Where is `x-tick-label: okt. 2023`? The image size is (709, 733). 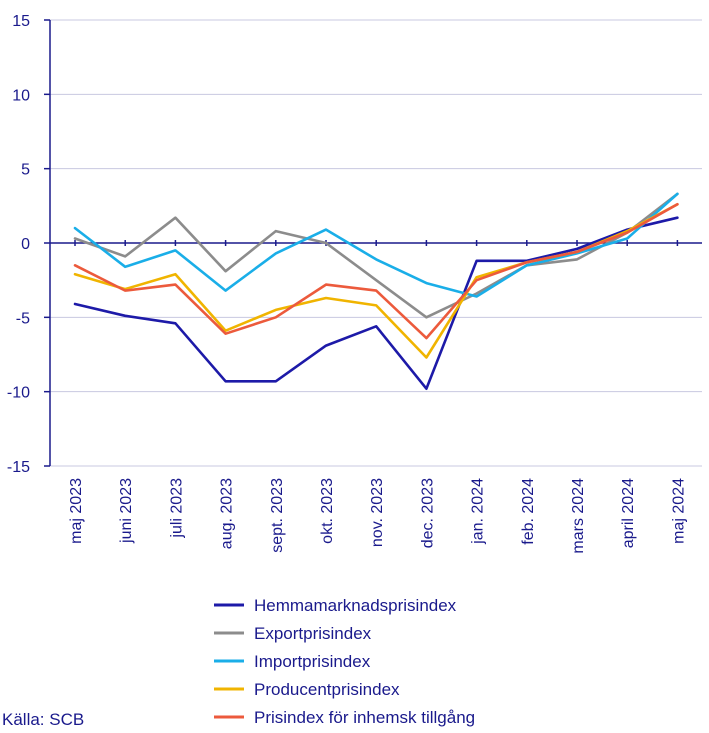
x-tick-label: okt. 2023 is located at coordinates (327, 511).